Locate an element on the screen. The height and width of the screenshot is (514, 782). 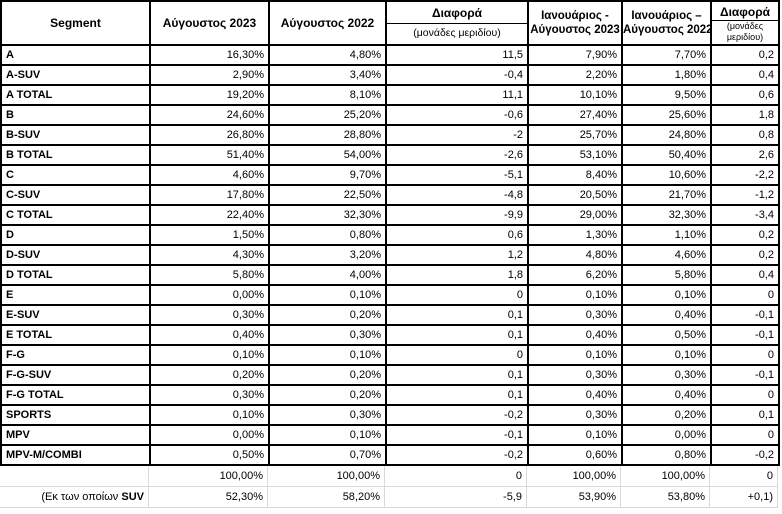
header-jan-august-2023-line2: Αύγουστος 2023 is located at coordinates (575, 30).